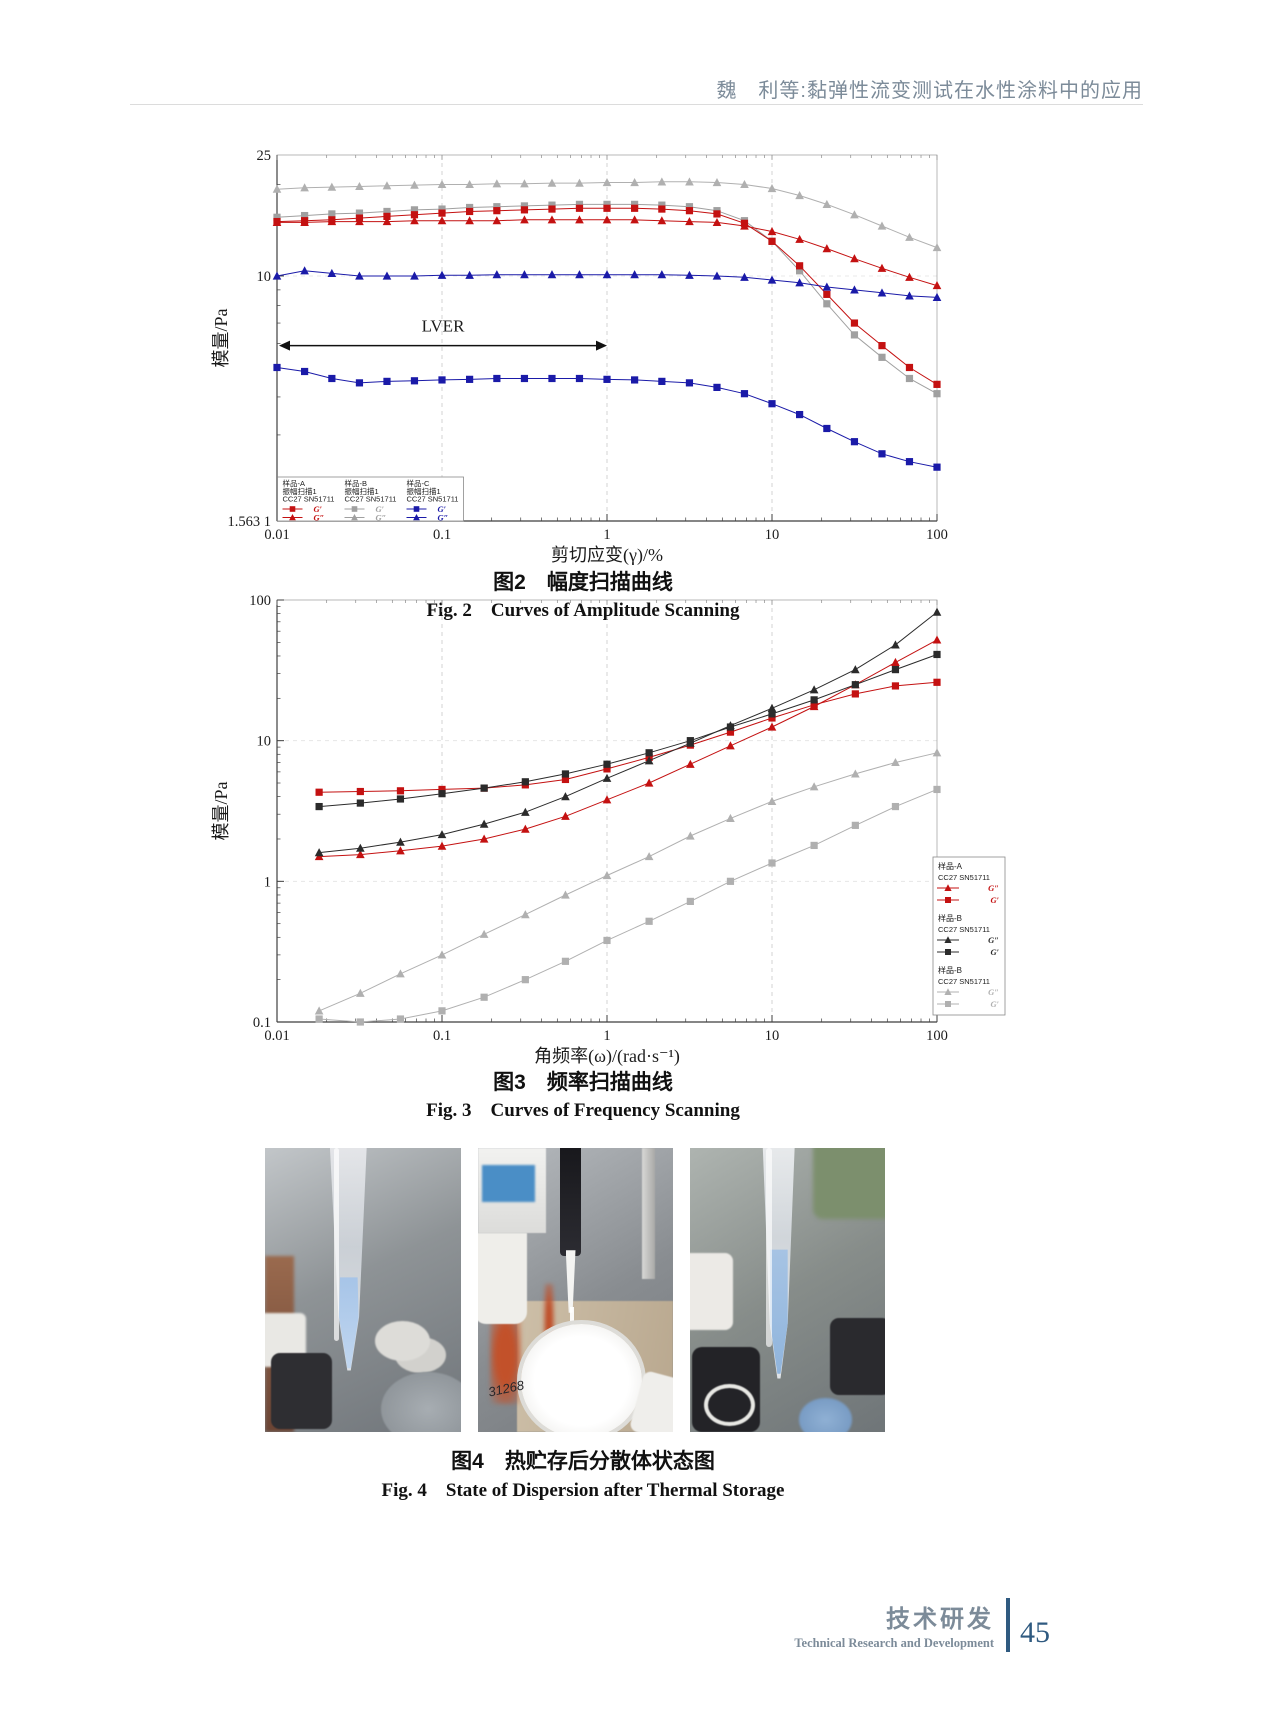 This screenshot has height=1718, width=1275. Describe the element at coordinates (711, 1291) in the screenshot. I see `photo3-white-cup` at that location.